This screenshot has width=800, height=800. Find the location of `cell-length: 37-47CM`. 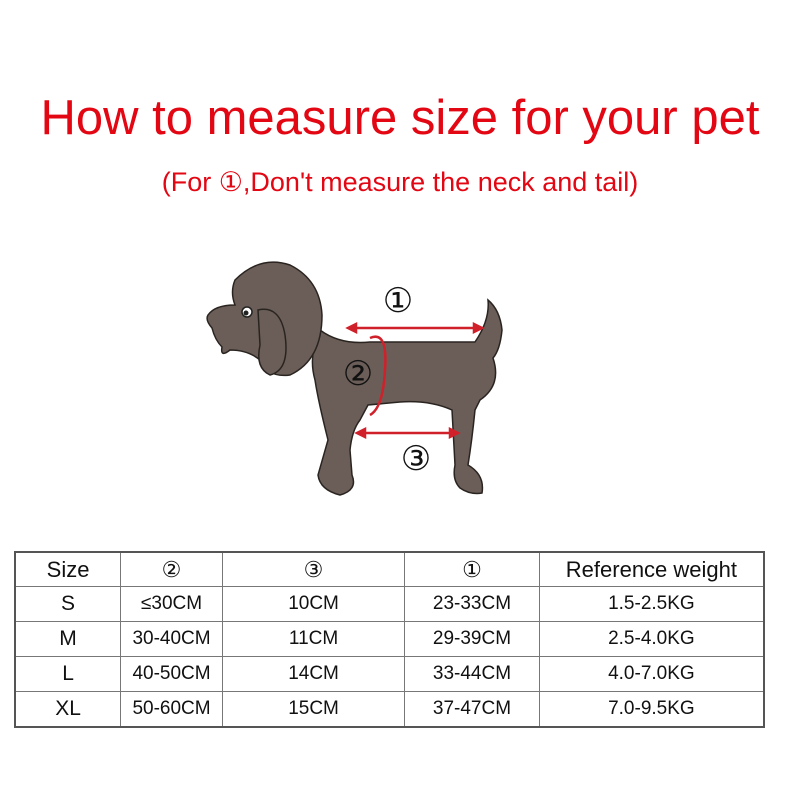

cell-length: 37-47CM is located at coordinates (472, 709).